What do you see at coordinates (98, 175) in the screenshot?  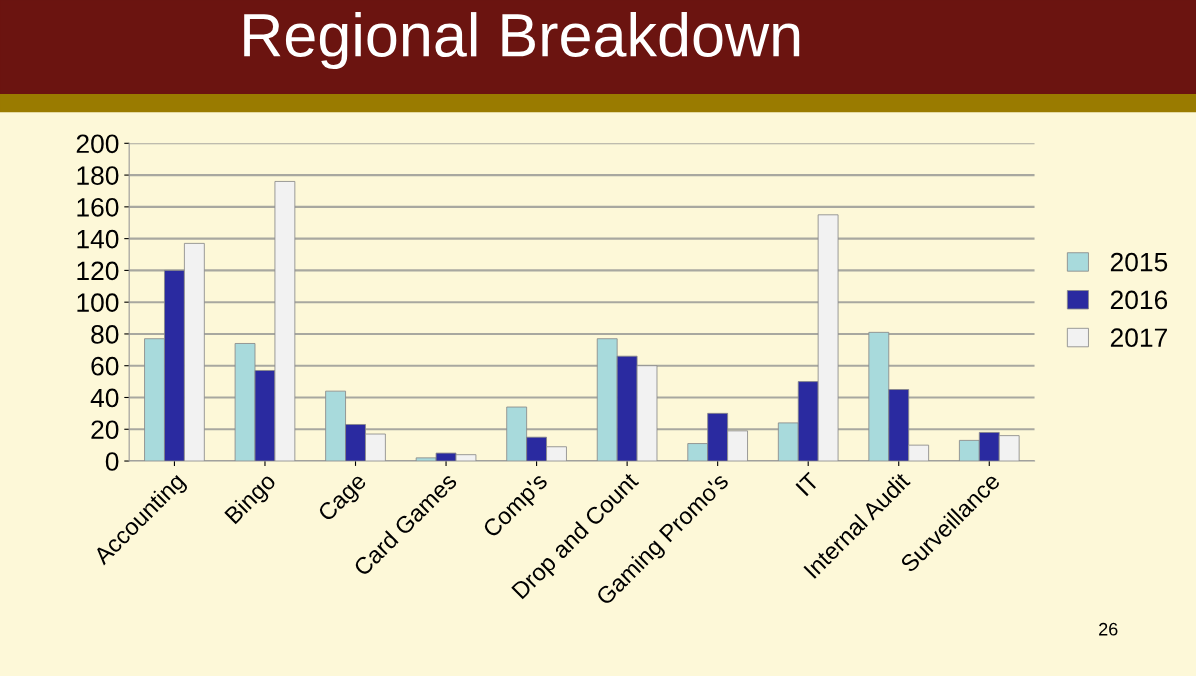 I see `y-tick-label: 180` at bounding box center [98, 175].